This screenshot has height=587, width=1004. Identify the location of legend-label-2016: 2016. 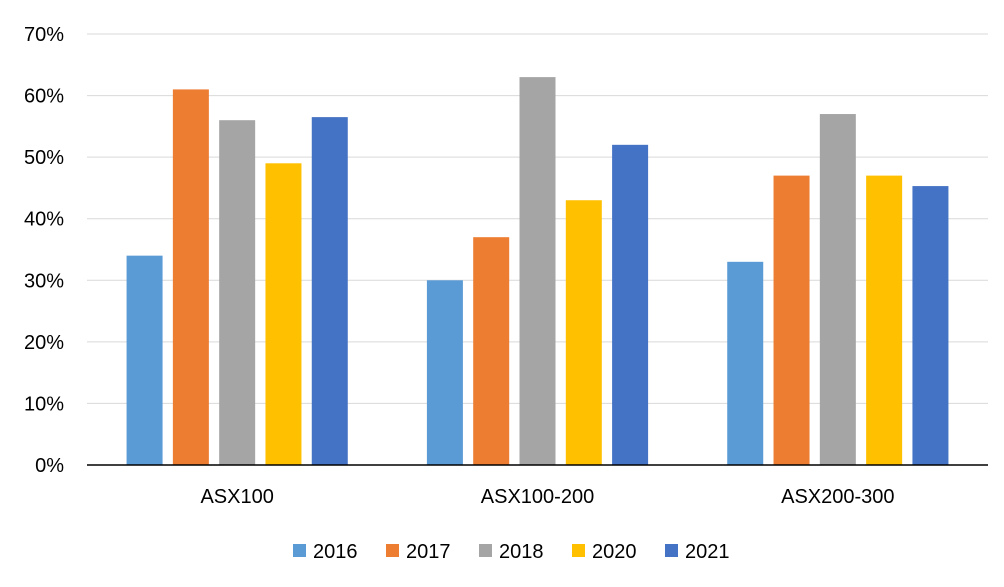
(335, 552).